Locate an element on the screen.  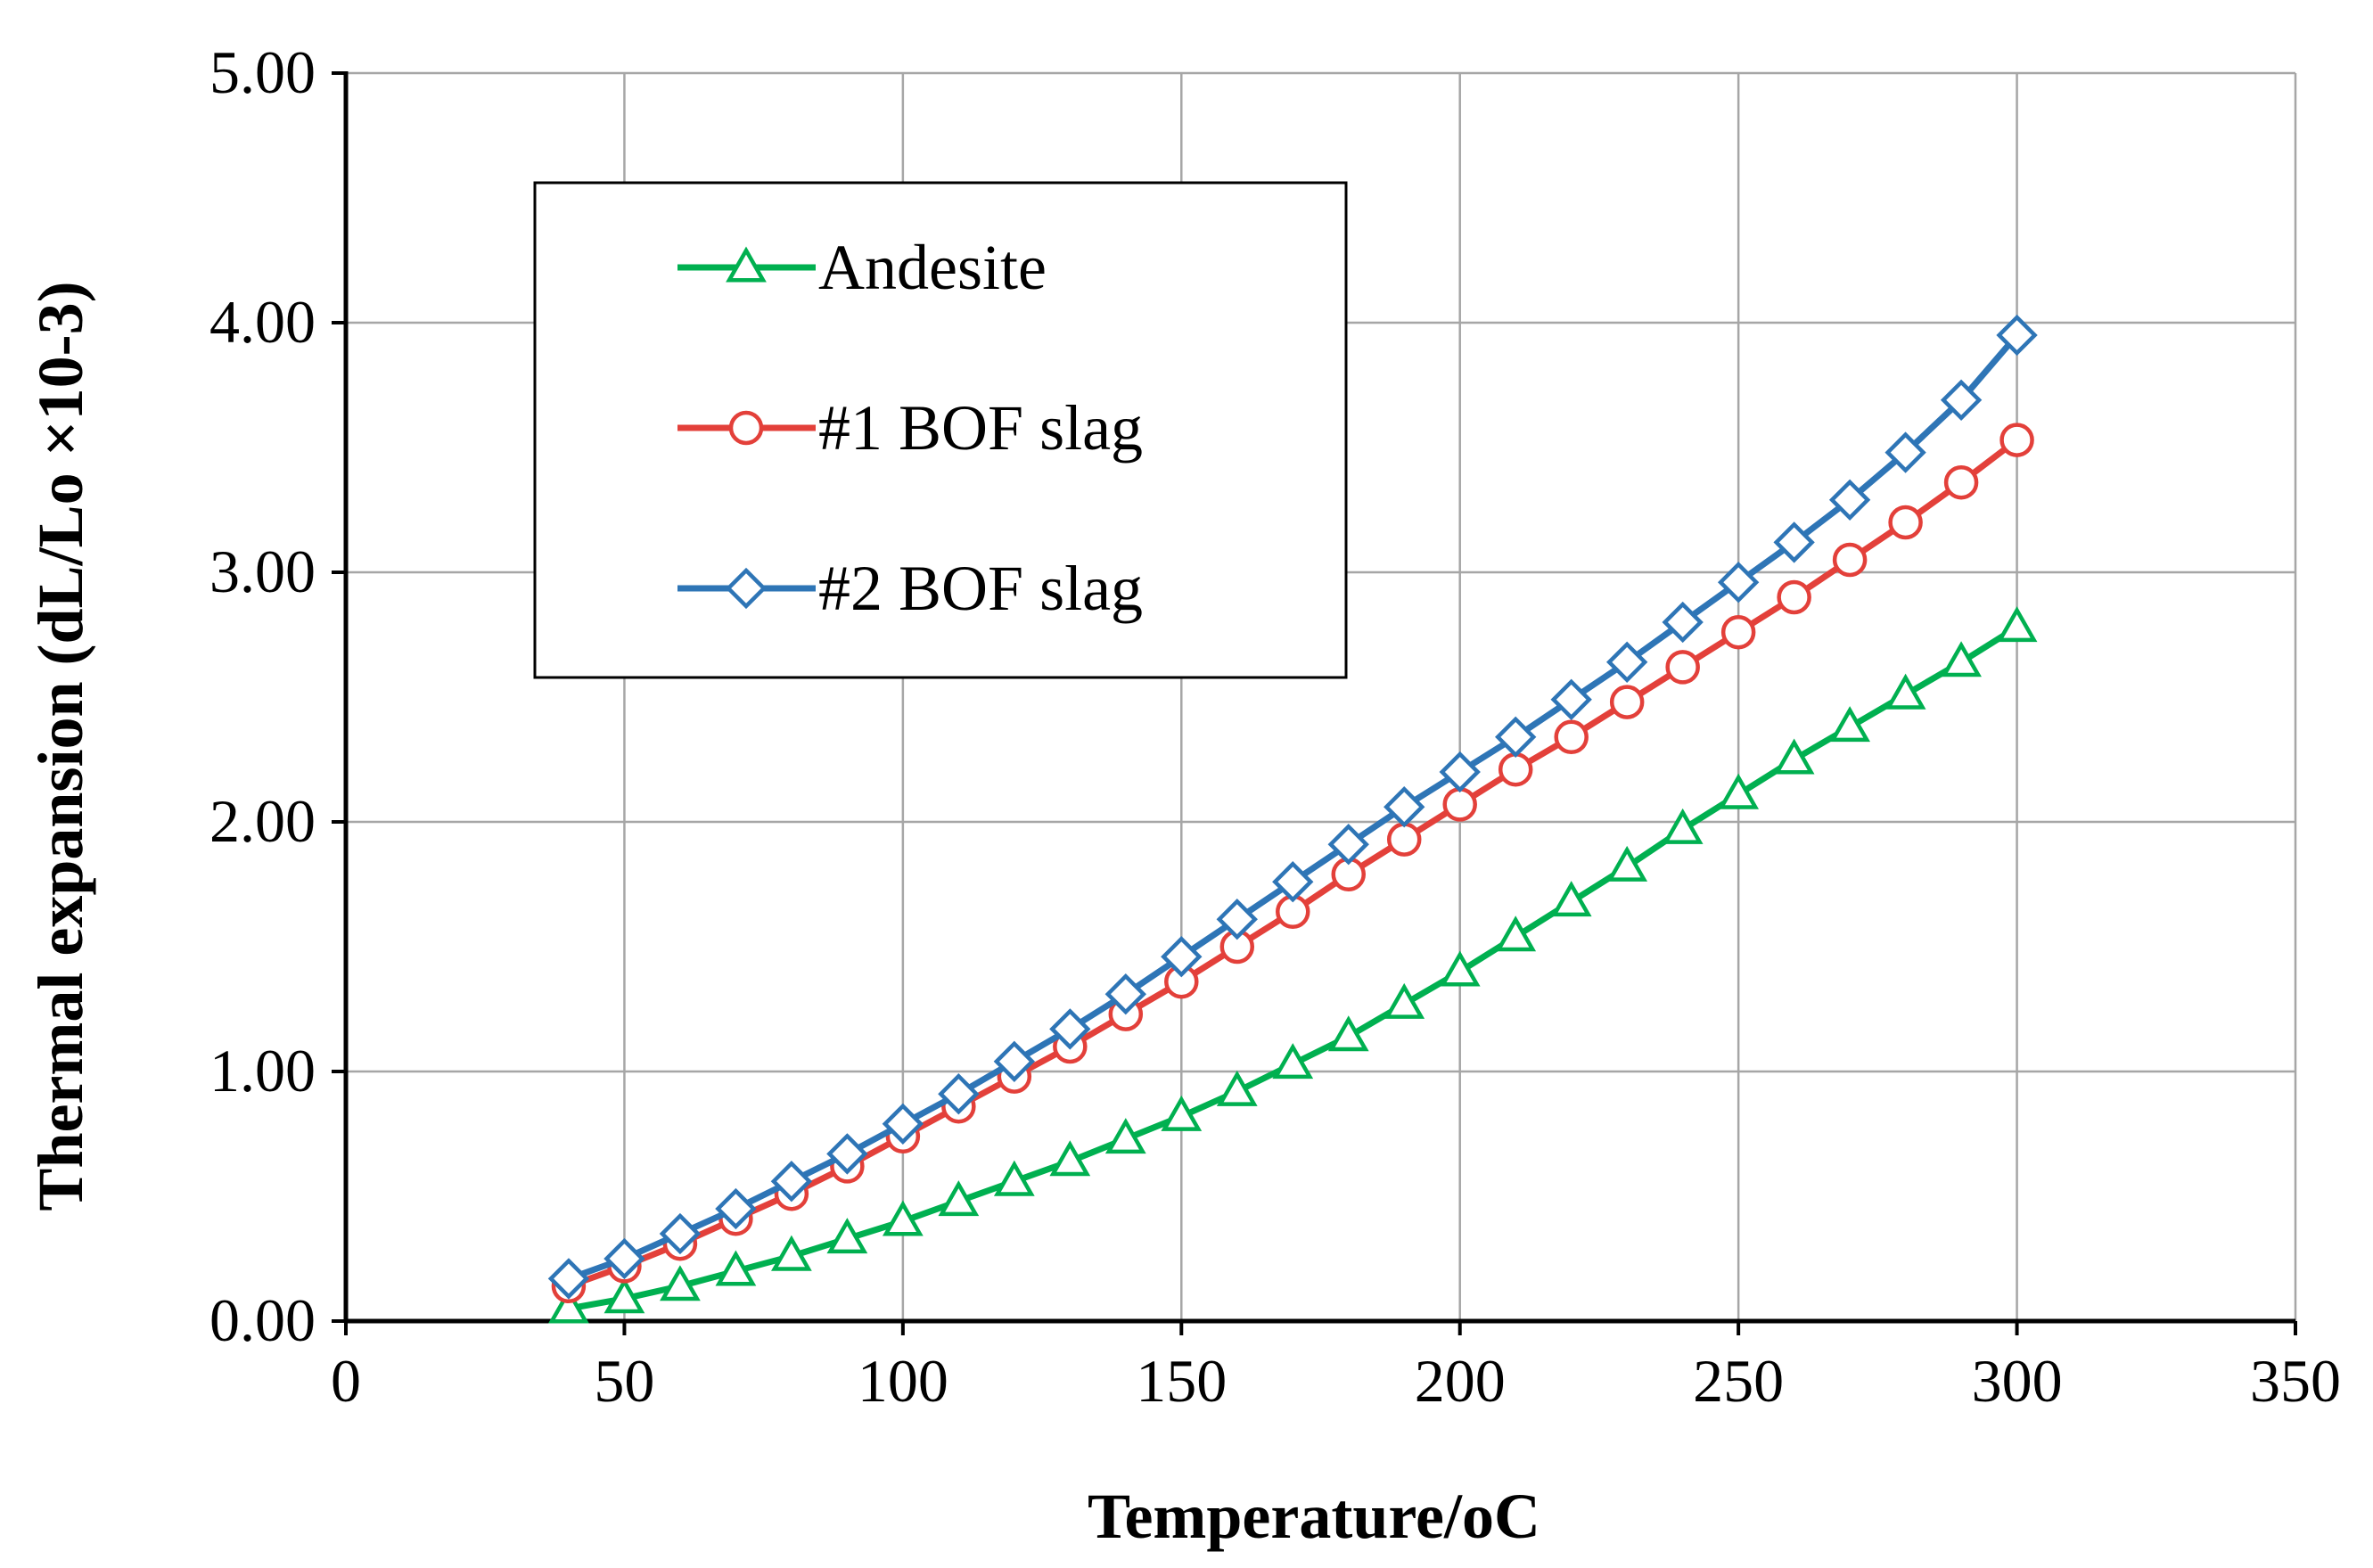
x-tick-label: 250 is located at coordinates (1738, 1381).